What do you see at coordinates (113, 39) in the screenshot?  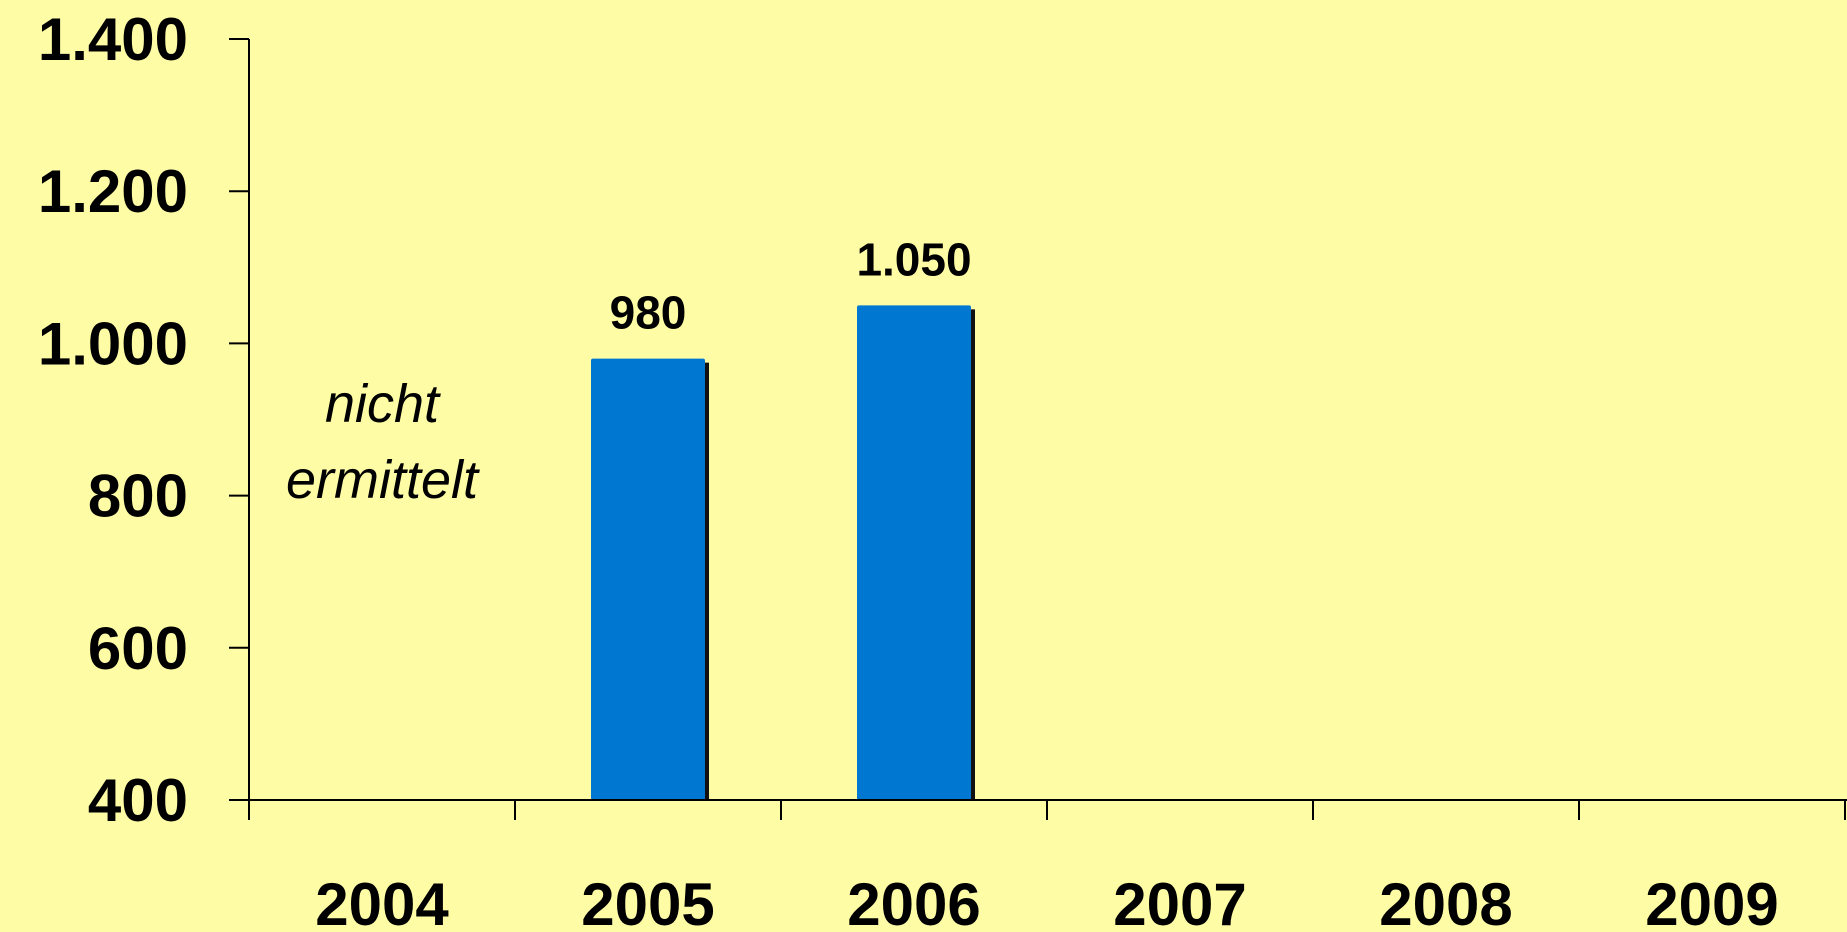 I see `y-tick-label: 1.400` at bounding box center [113, 39].